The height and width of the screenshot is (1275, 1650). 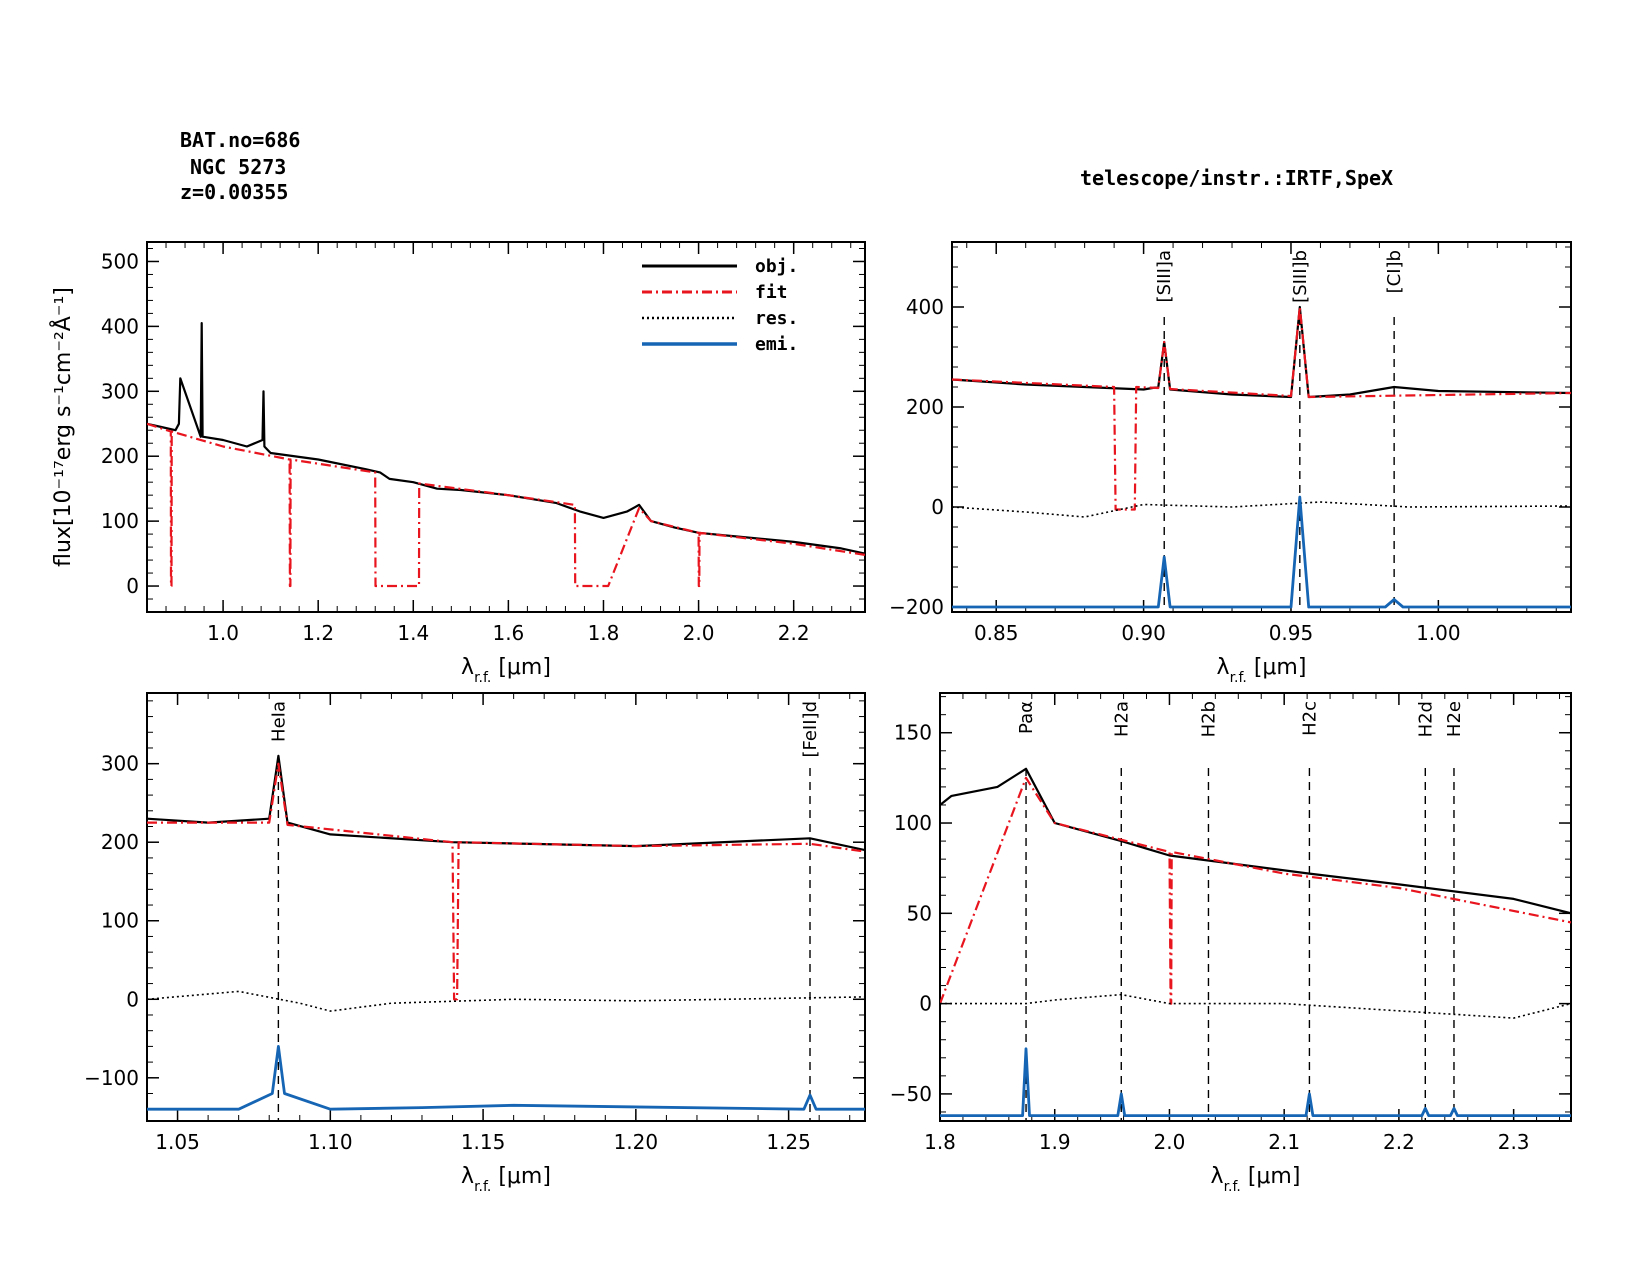 What do you see at coordinates (636, 1142) in the screenshot?
I see `x-tick-label: 1.20` at bounding box center [636, 1142].